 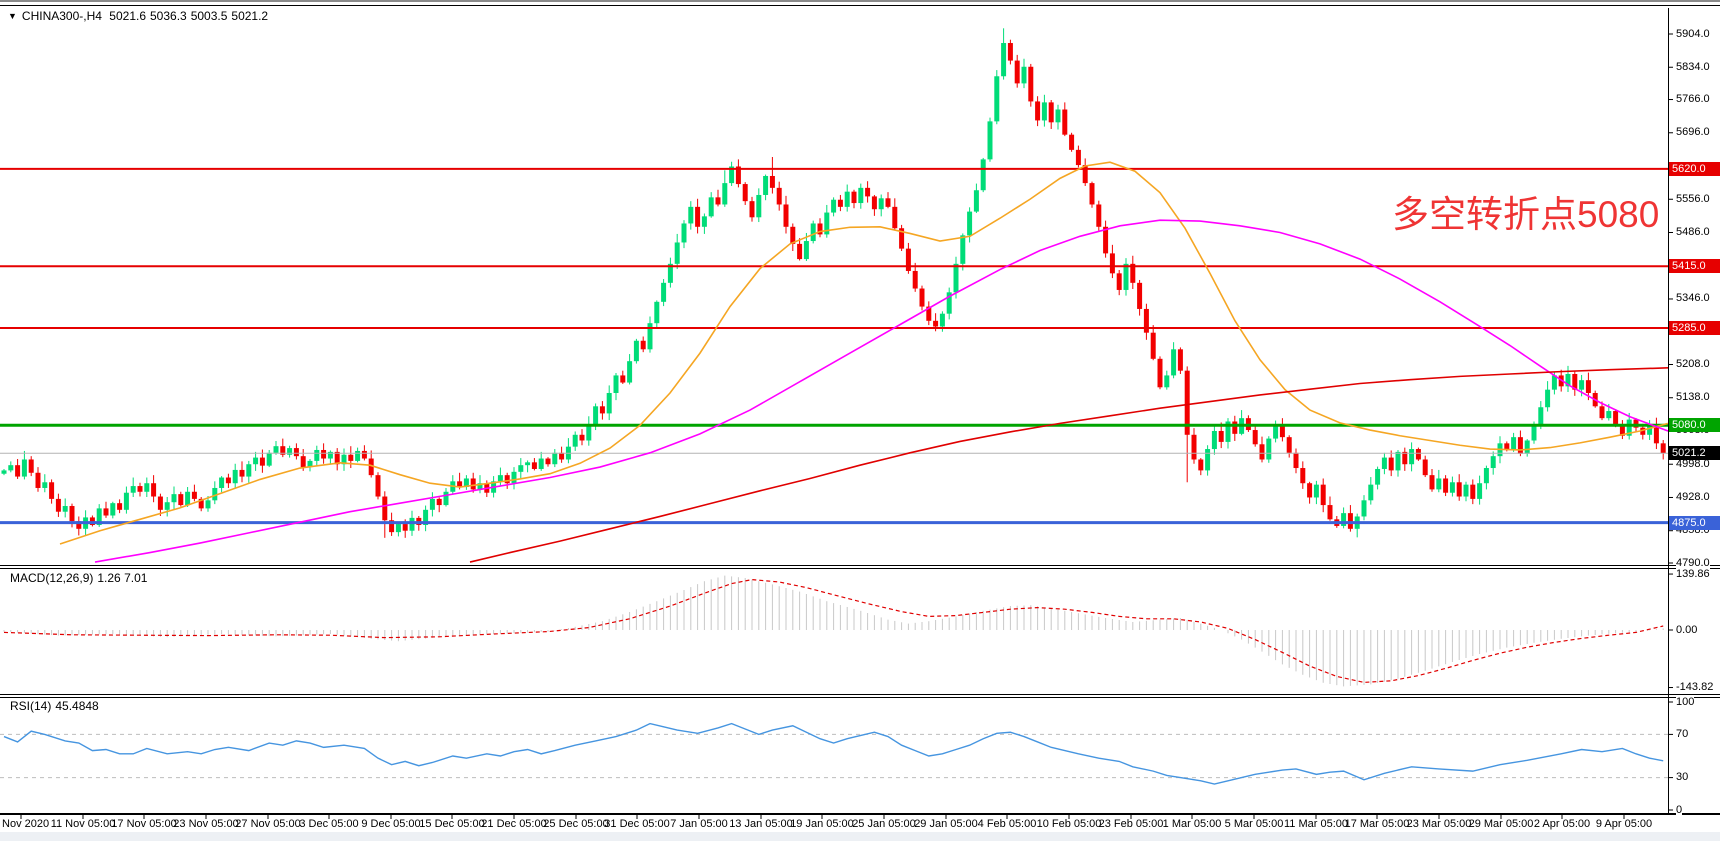 What do you see at coordinates (12, 16) in the screenshot?
I see `dropdown-arrow-icon: ▼` at bounding box center [12, 16].